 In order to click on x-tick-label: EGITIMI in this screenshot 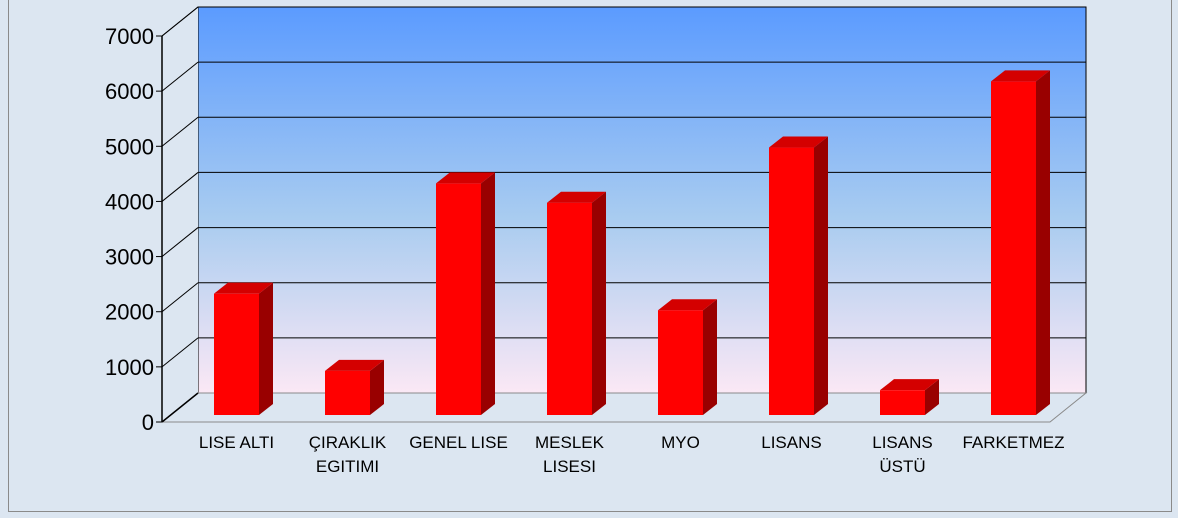, I will do `click(347, 466)`.